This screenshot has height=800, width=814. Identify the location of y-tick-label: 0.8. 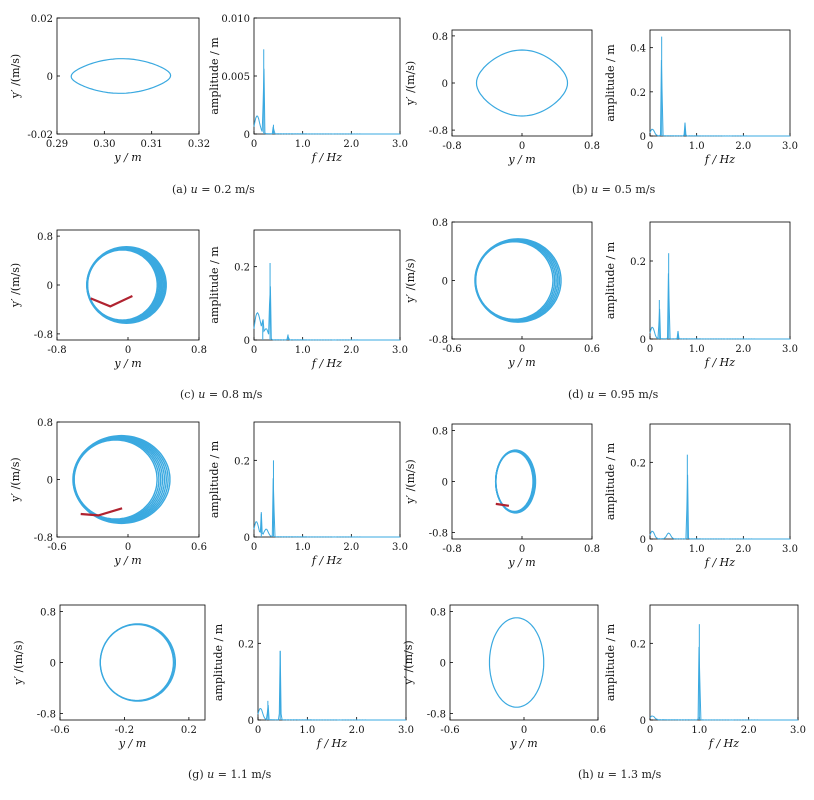
(438, 612).